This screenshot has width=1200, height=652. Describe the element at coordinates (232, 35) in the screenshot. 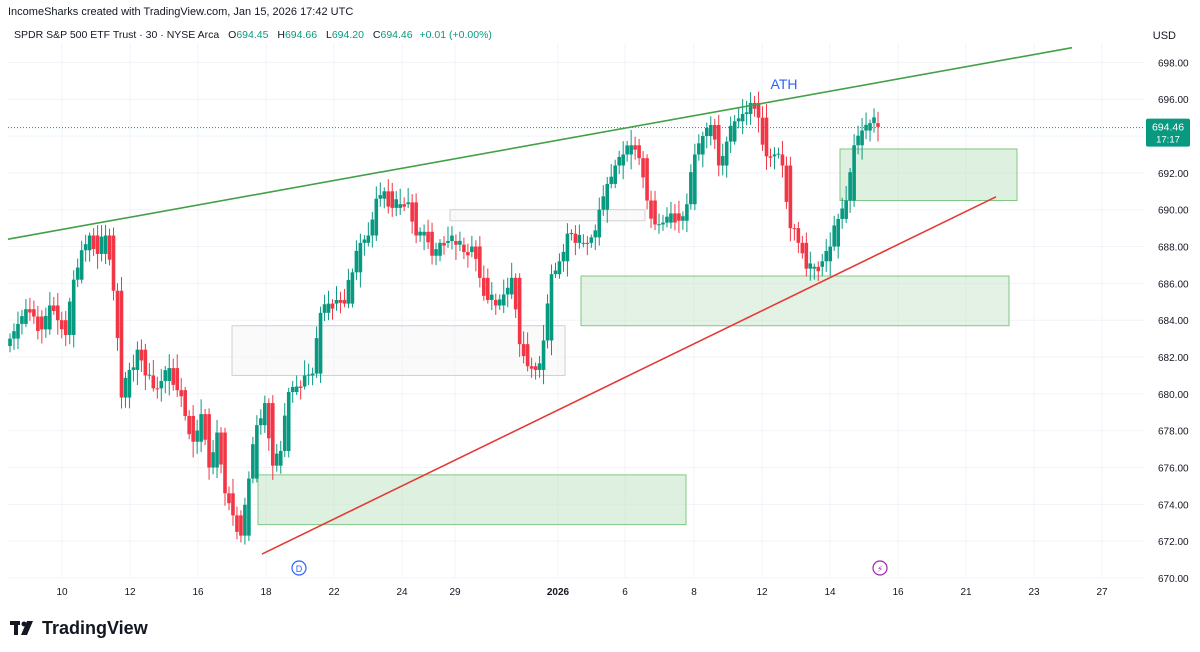

I see `open-label: O` at that location.